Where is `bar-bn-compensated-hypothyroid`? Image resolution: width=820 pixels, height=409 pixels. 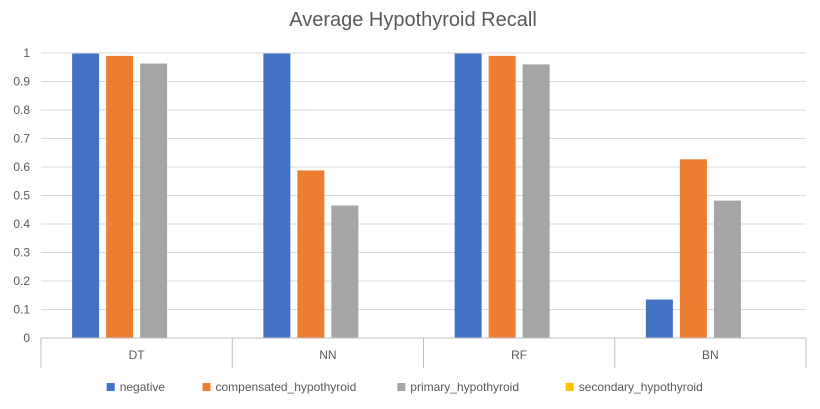 bar-bn-compensated-hypothyroid is located at coordinates (693, 248).